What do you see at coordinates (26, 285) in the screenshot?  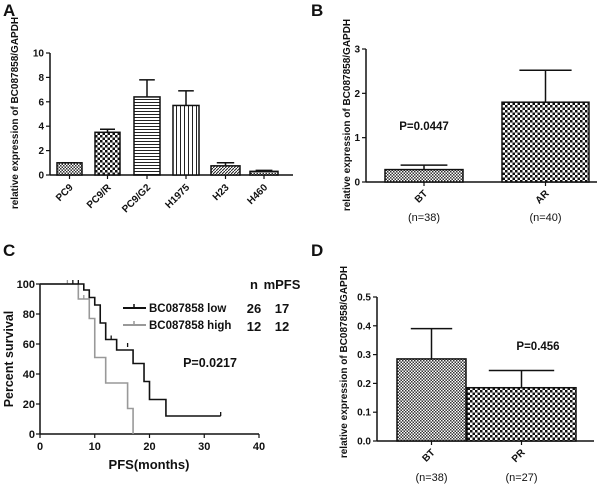 I see `panel-c-ytick-label: 100` at bounding box center [26, 285].